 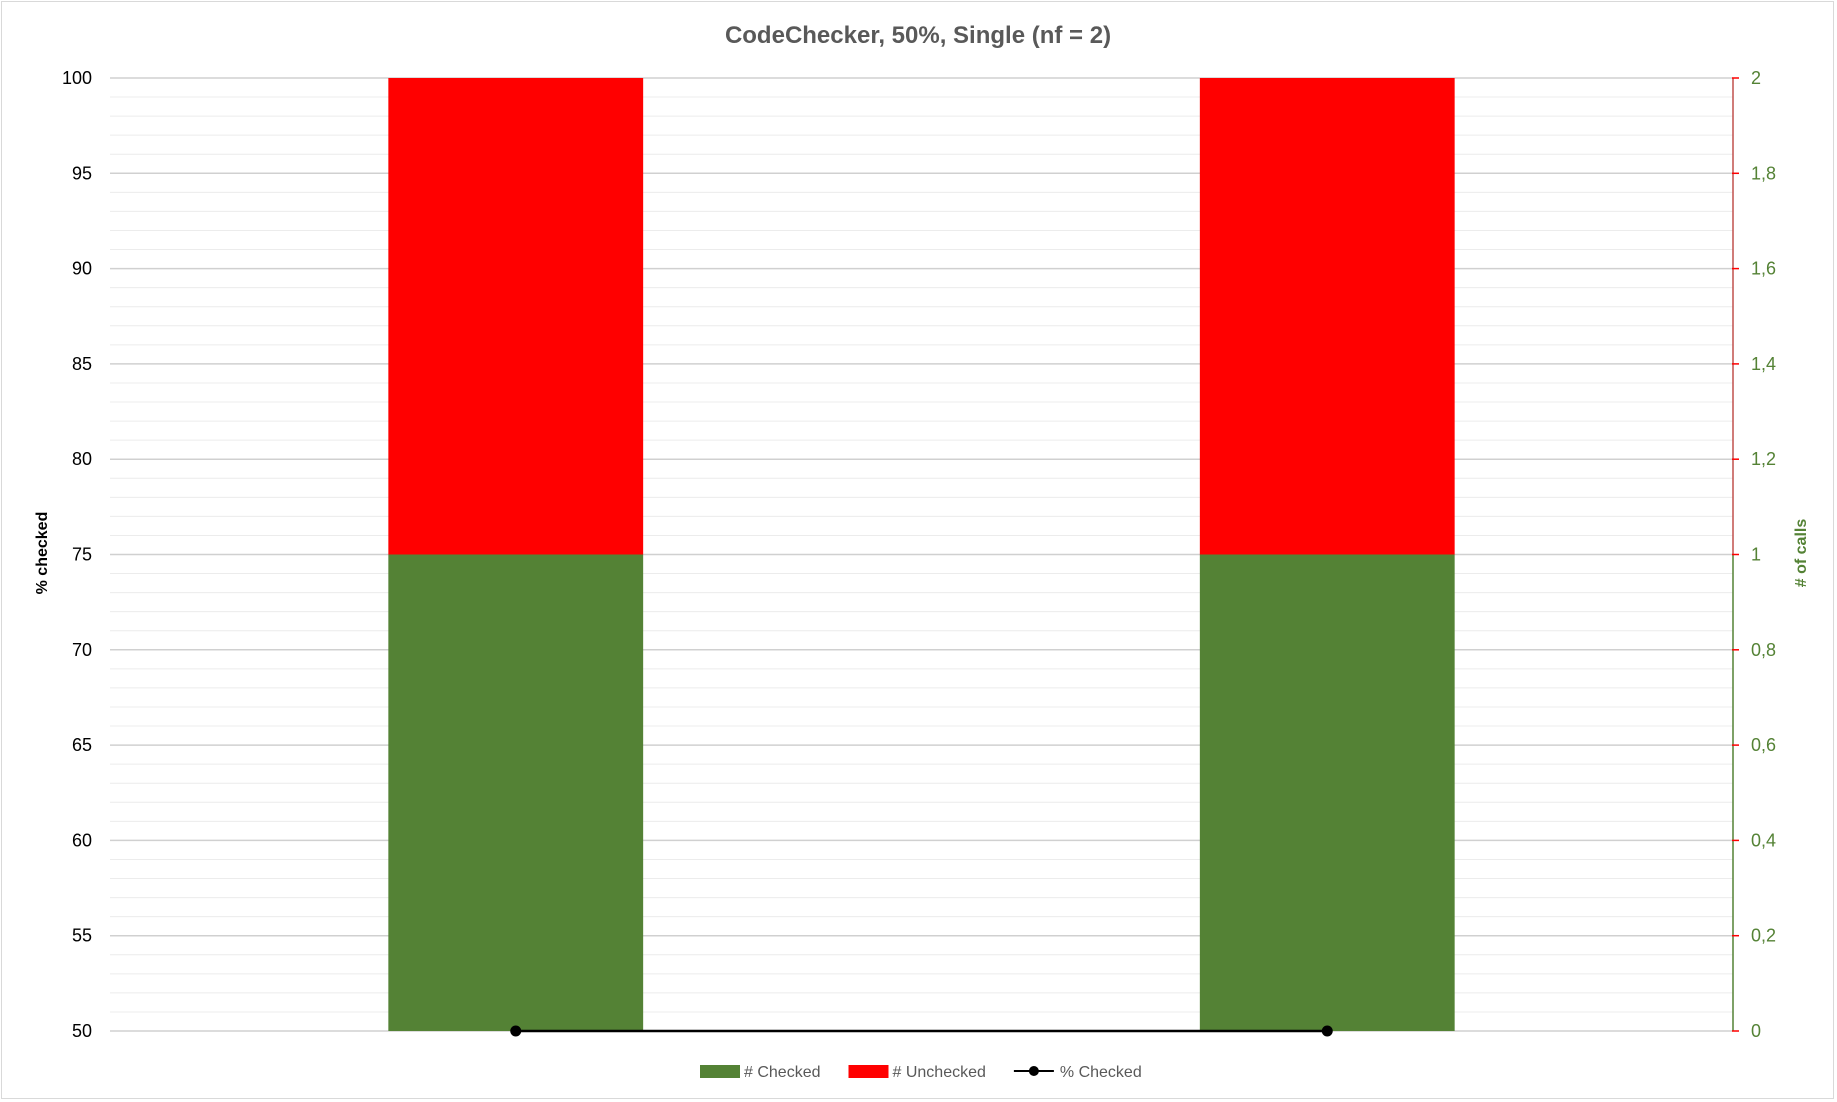 What do you see at coordinates (1763, 840) in the screenshot?
I see `y2-tick-label: 0,4` at bounding box center [1763, 840].